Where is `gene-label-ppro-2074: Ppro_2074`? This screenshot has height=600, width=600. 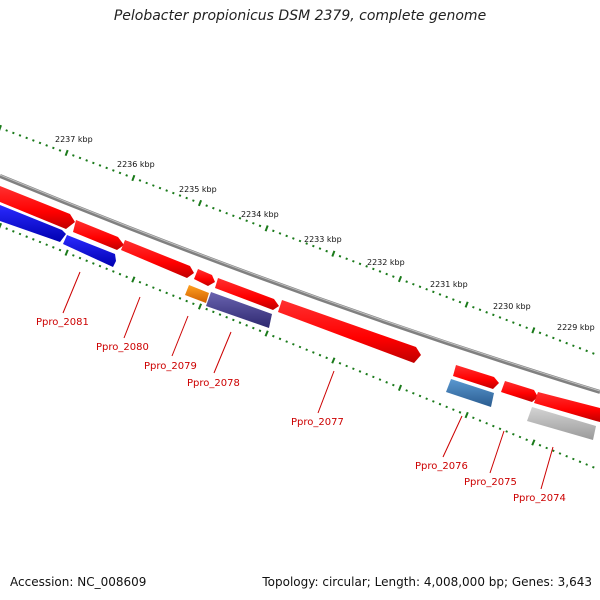 gene-label-ppro-2074: Ppro_2074 is located at coordinates (539, 498).